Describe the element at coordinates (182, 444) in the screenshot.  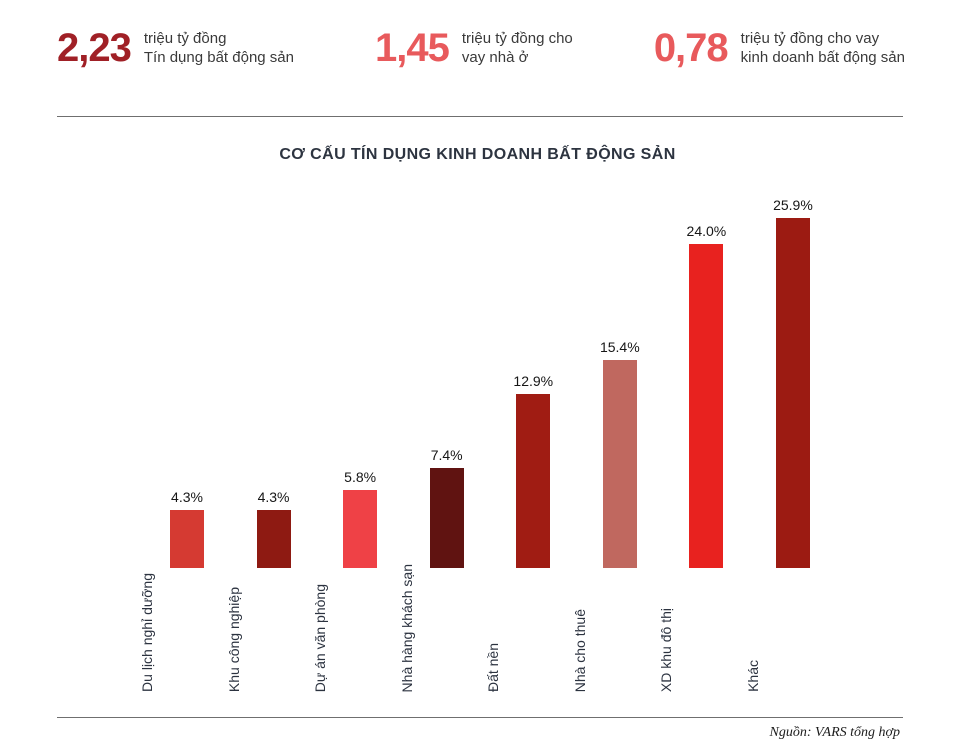
I see `bar-group: 4.3% Du lịch nghỉ dưỡng` at that location.